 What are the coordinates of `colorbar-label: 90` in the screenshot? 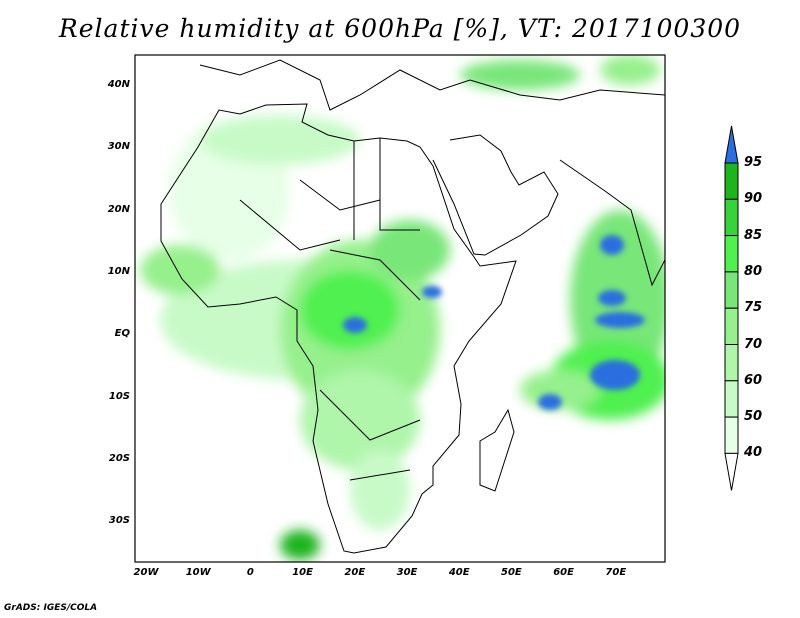 It's located at (753, 199).